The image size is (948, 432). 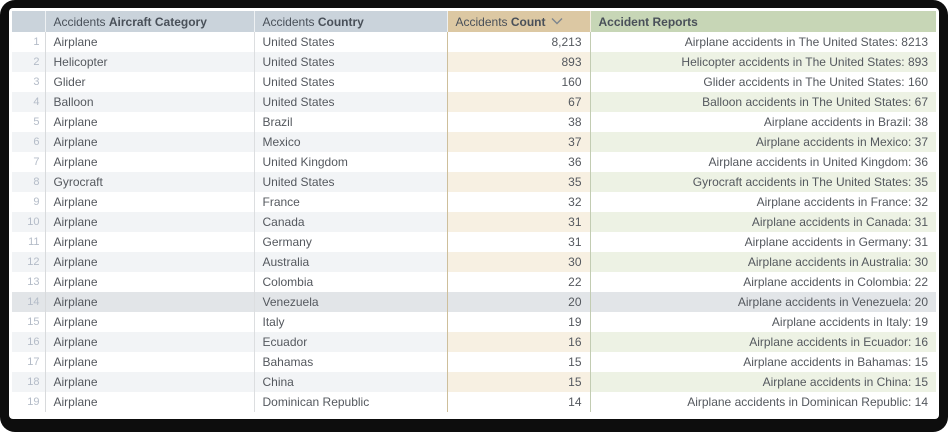 What do you see at coordinates (29, 82) in the screenshot?
I see `row-number-cell: 3` at bounding box center [29, 82].